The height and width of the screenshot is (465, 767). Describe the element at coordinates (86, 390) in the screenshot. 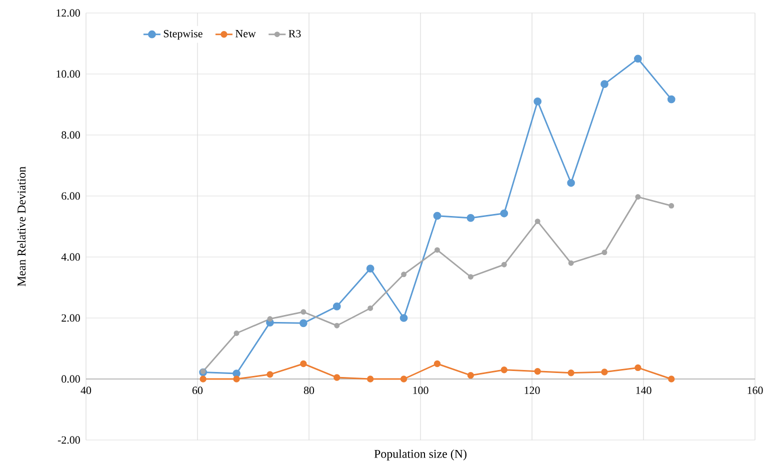

I see `x-tick-label: 40` at that location.